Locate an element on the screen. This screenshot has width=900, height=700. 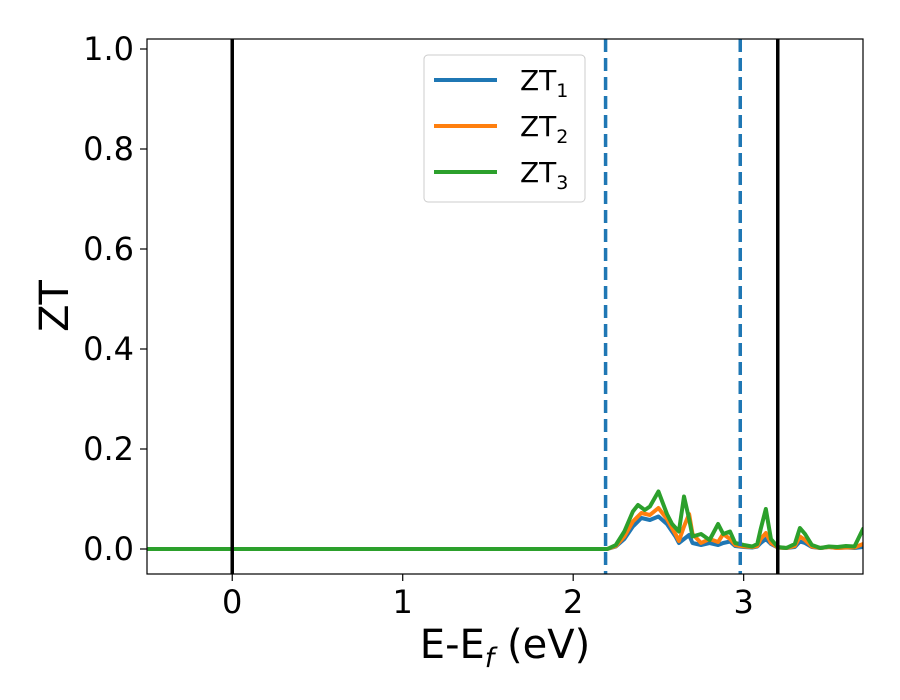
x-tick-label: 0 is located at coordinates (232, 602).